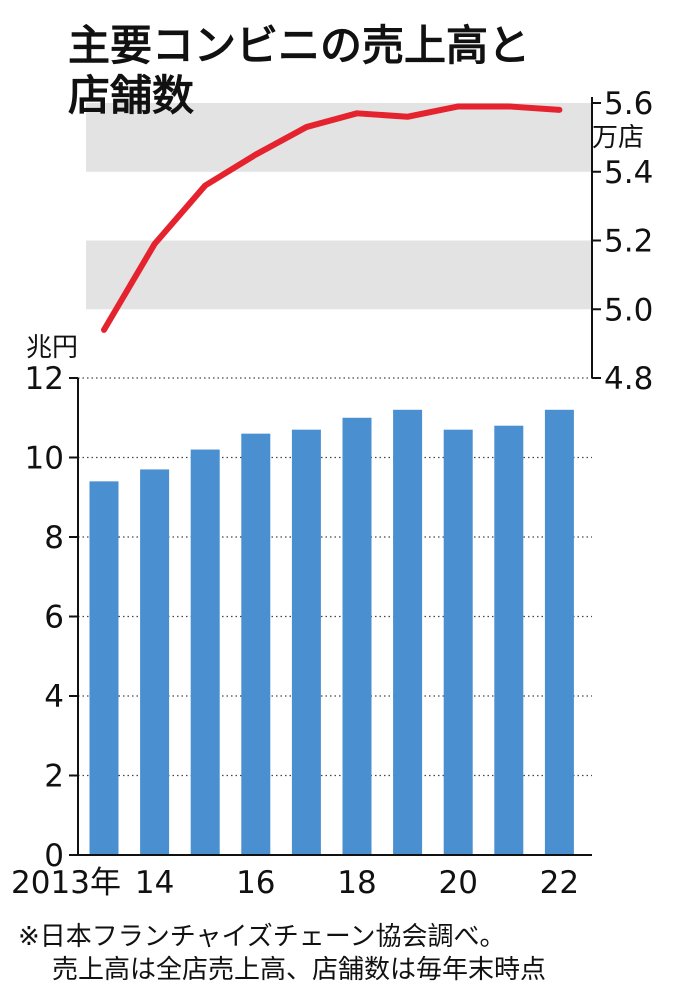  What do you see at coordinates (54, 697) in the screenshot?
I see `bar-tick-label: 4` at bounding box center [54, 697].